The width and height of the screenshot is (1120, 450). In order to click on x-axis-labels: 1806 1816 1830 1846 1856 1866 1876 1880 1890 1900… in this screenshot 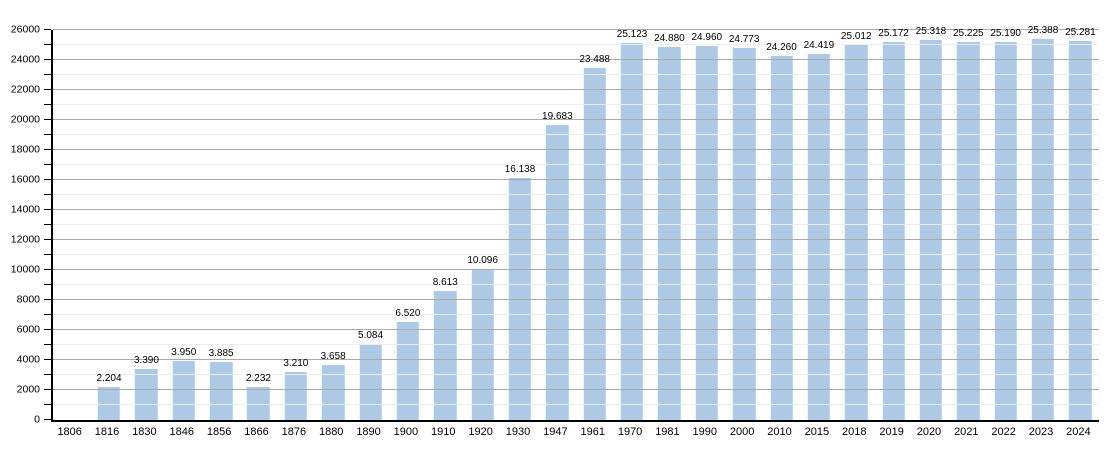, I will do `click(574, 432)`.